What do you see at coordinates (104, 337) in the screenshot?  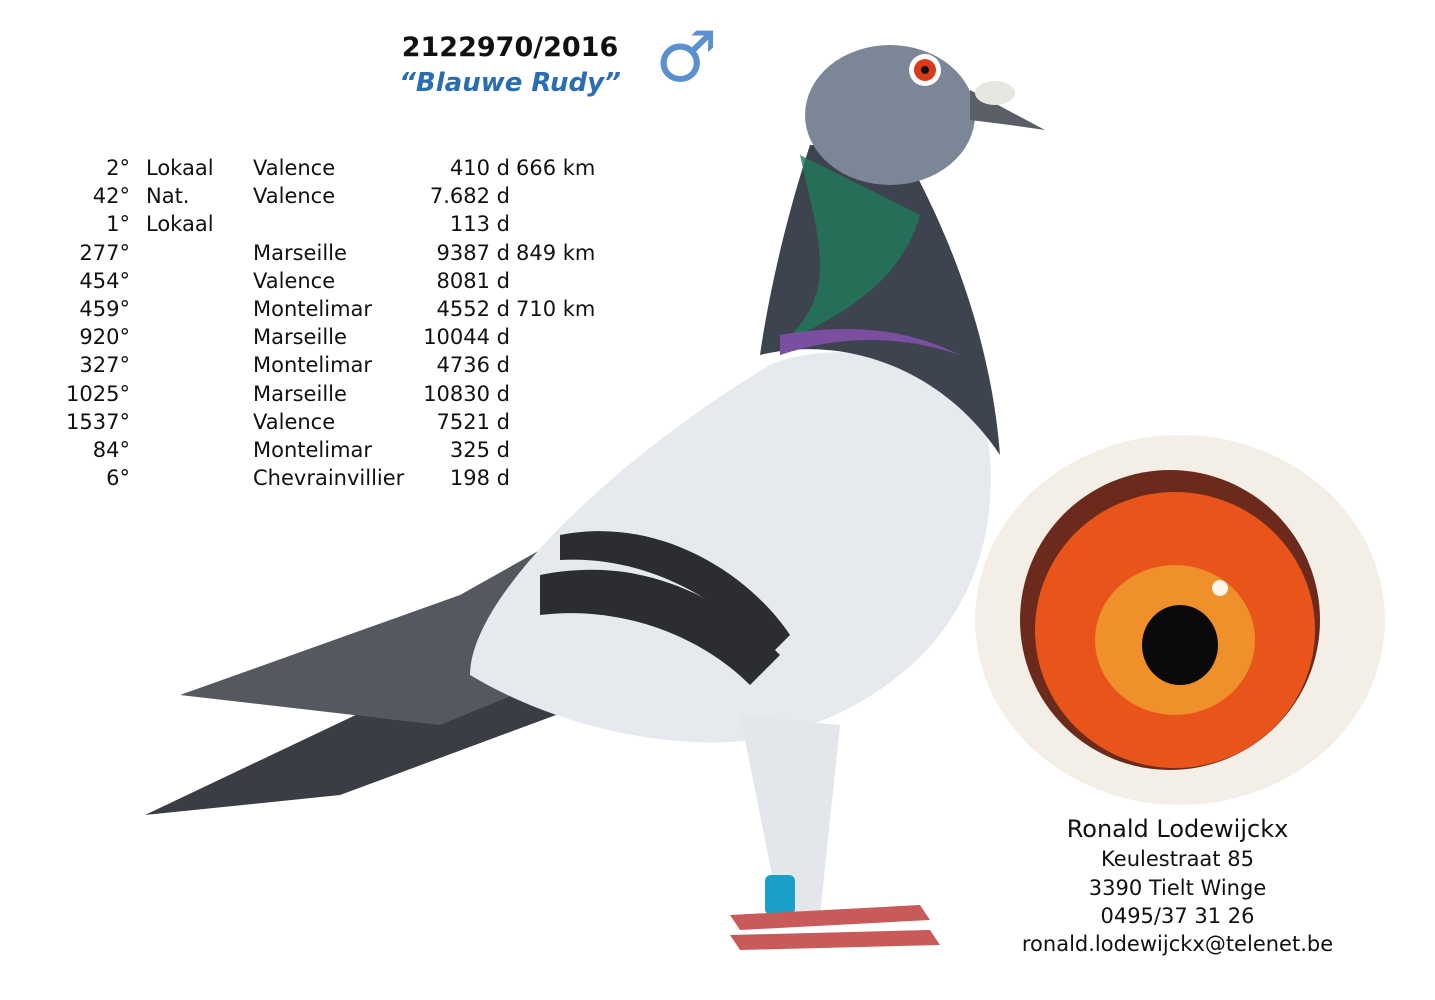 I see `result-rank: 920°` at bounding box center [104, 337].